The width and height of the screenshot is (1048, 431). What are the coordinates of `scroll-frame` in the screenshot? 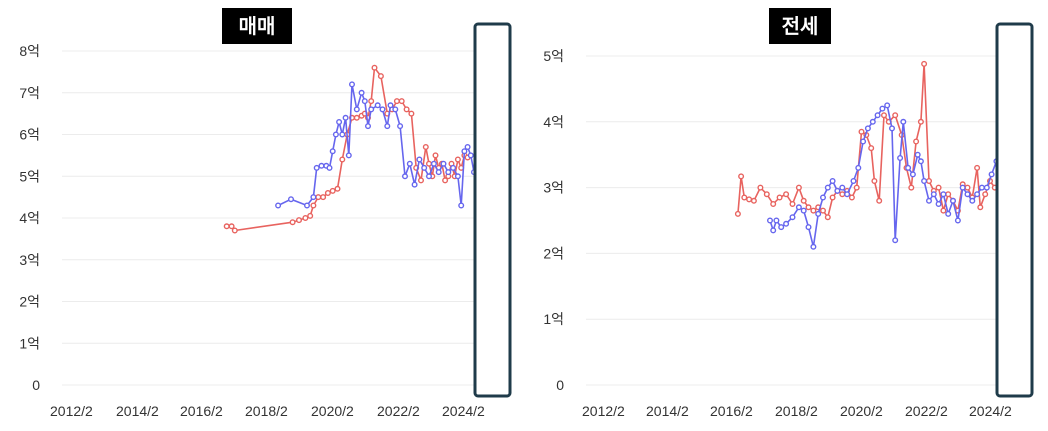 It's located at (1014, 210).